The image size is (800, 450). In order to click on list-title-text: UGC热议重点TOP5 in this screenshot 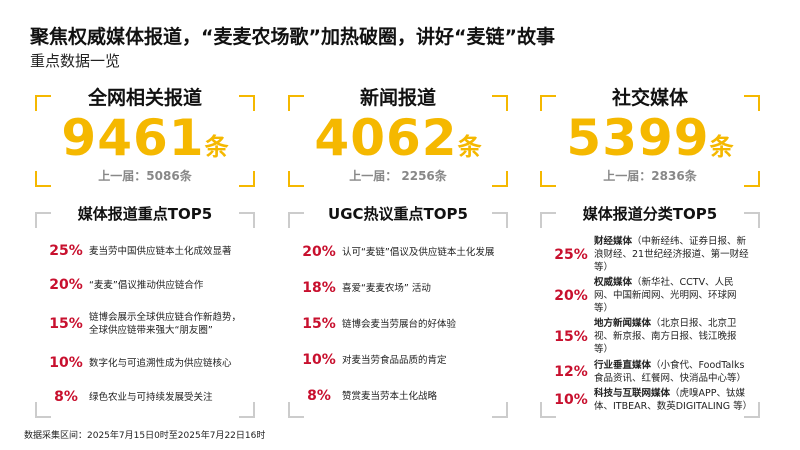, I will do `click(398, 214)`.